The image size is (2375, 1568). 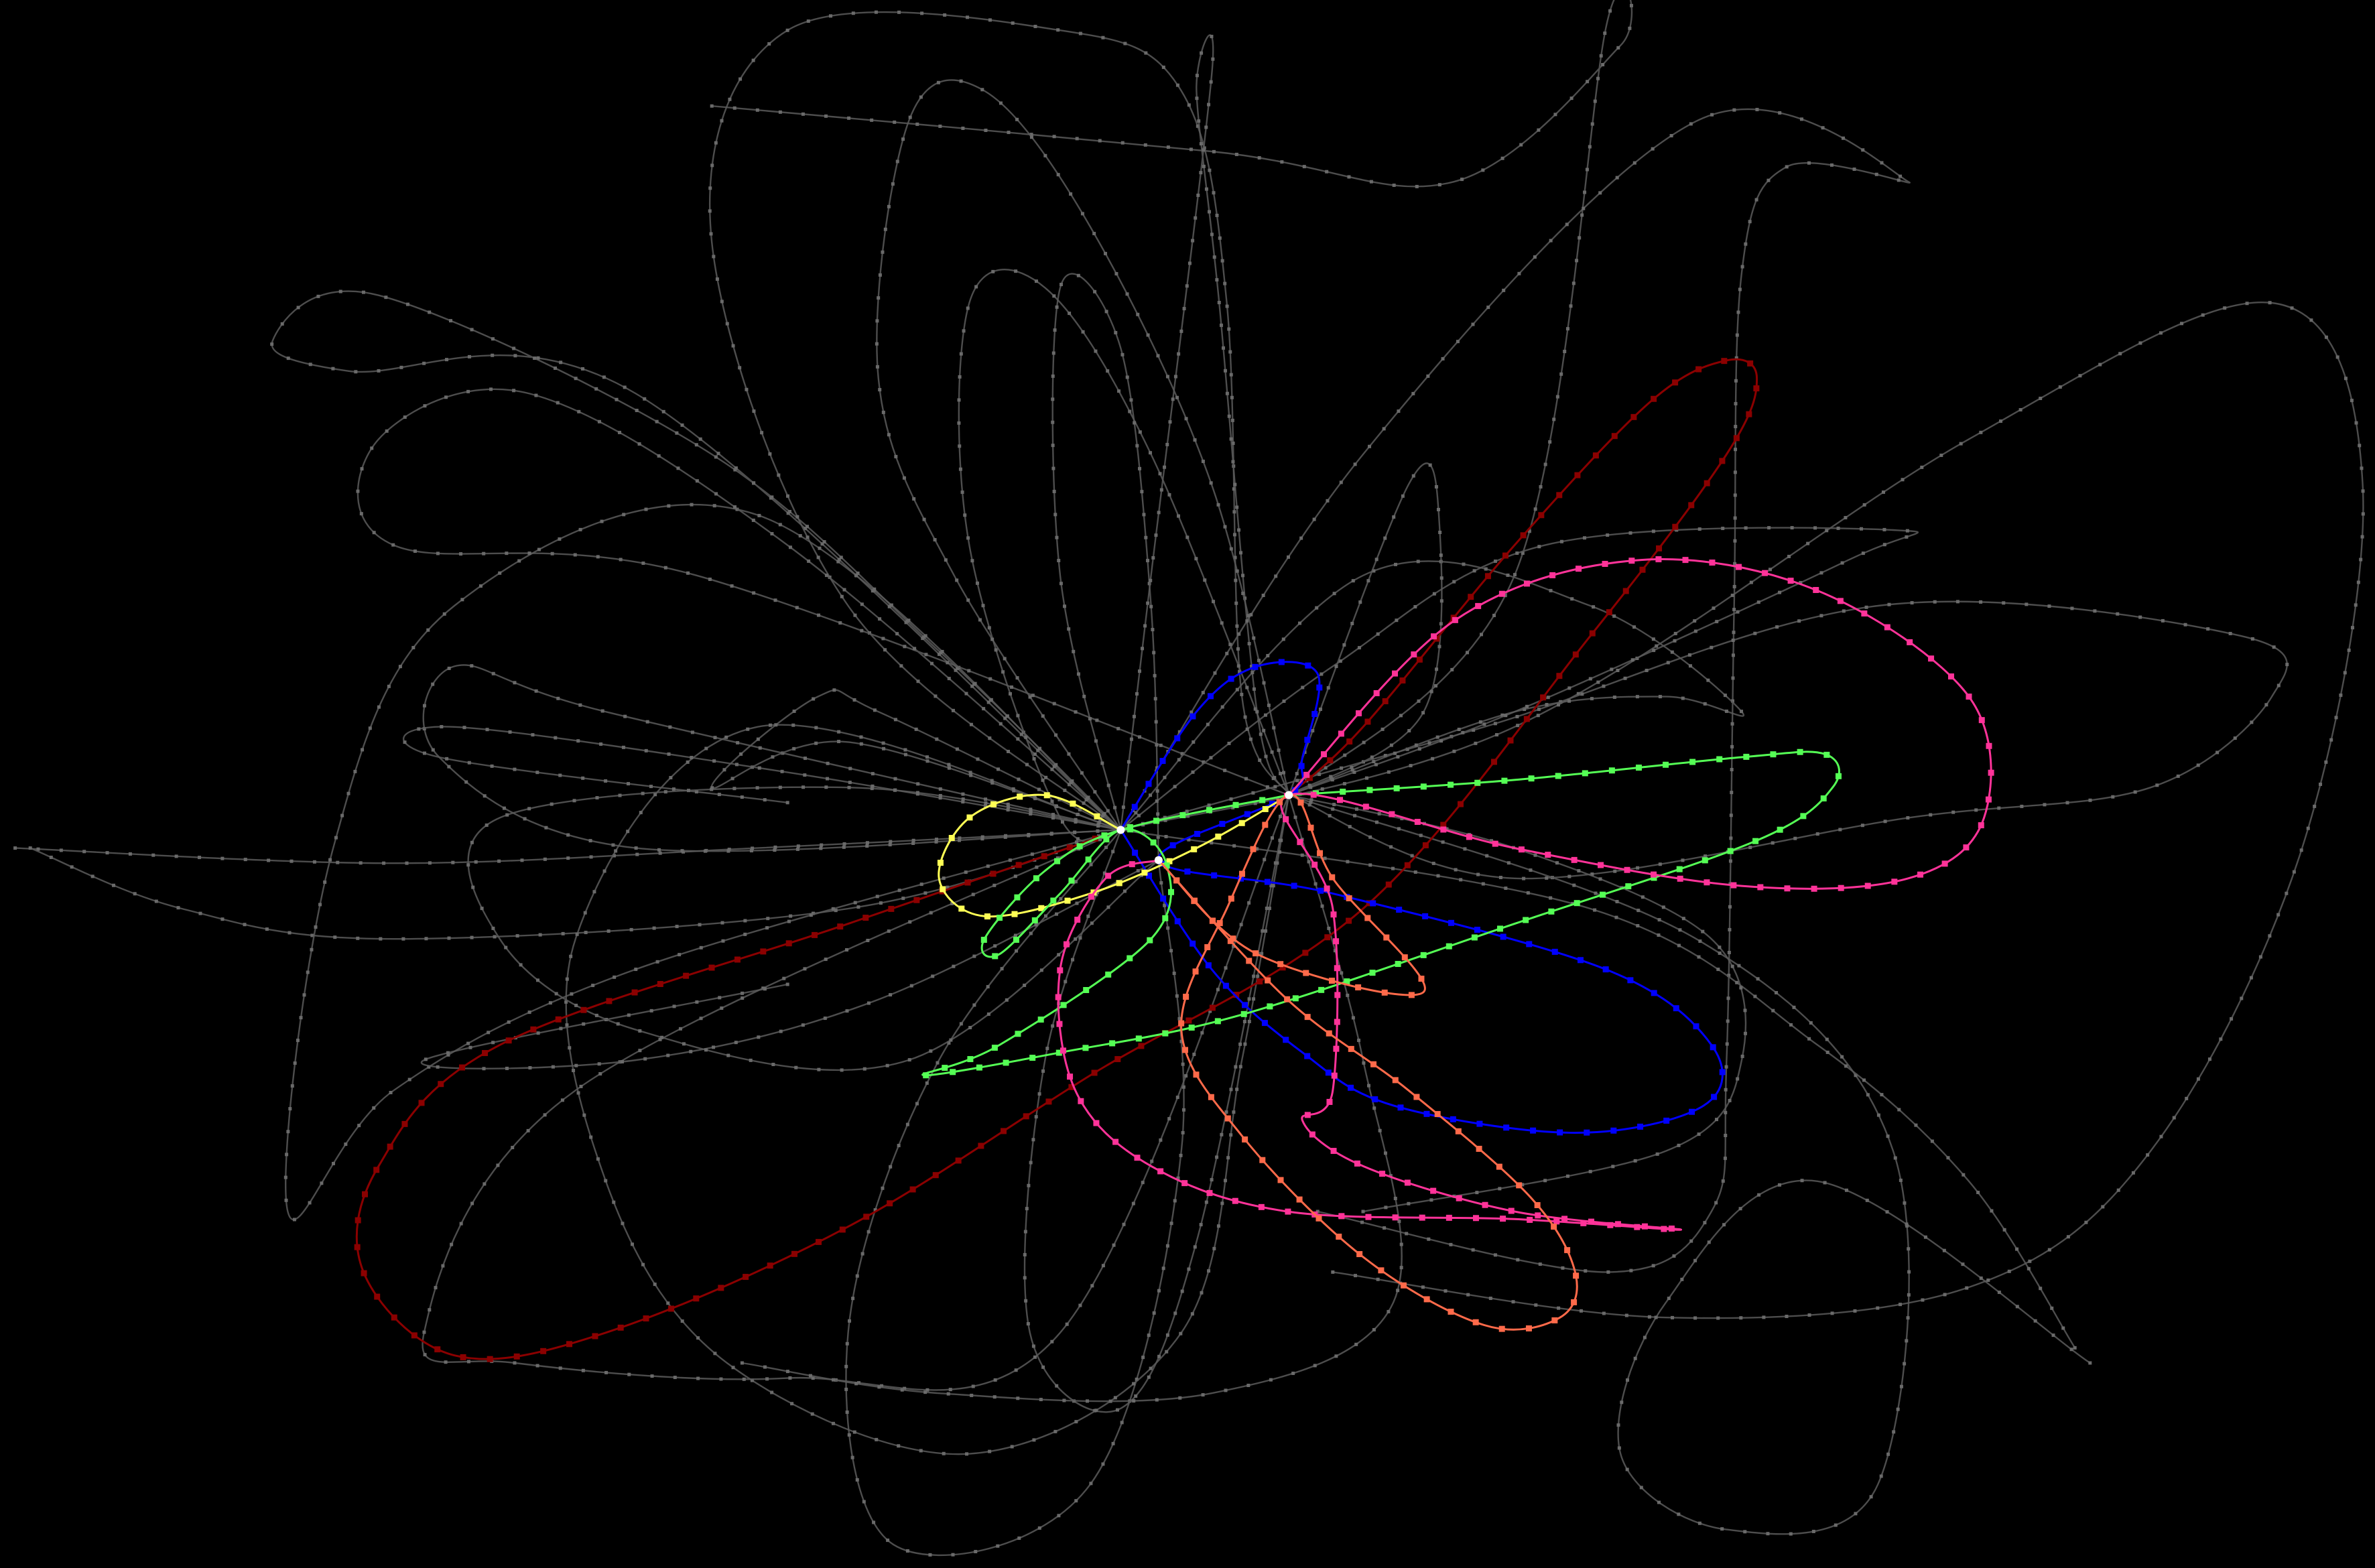 I want to click on highlight-yellow-node, so click(x=1046, y=795).